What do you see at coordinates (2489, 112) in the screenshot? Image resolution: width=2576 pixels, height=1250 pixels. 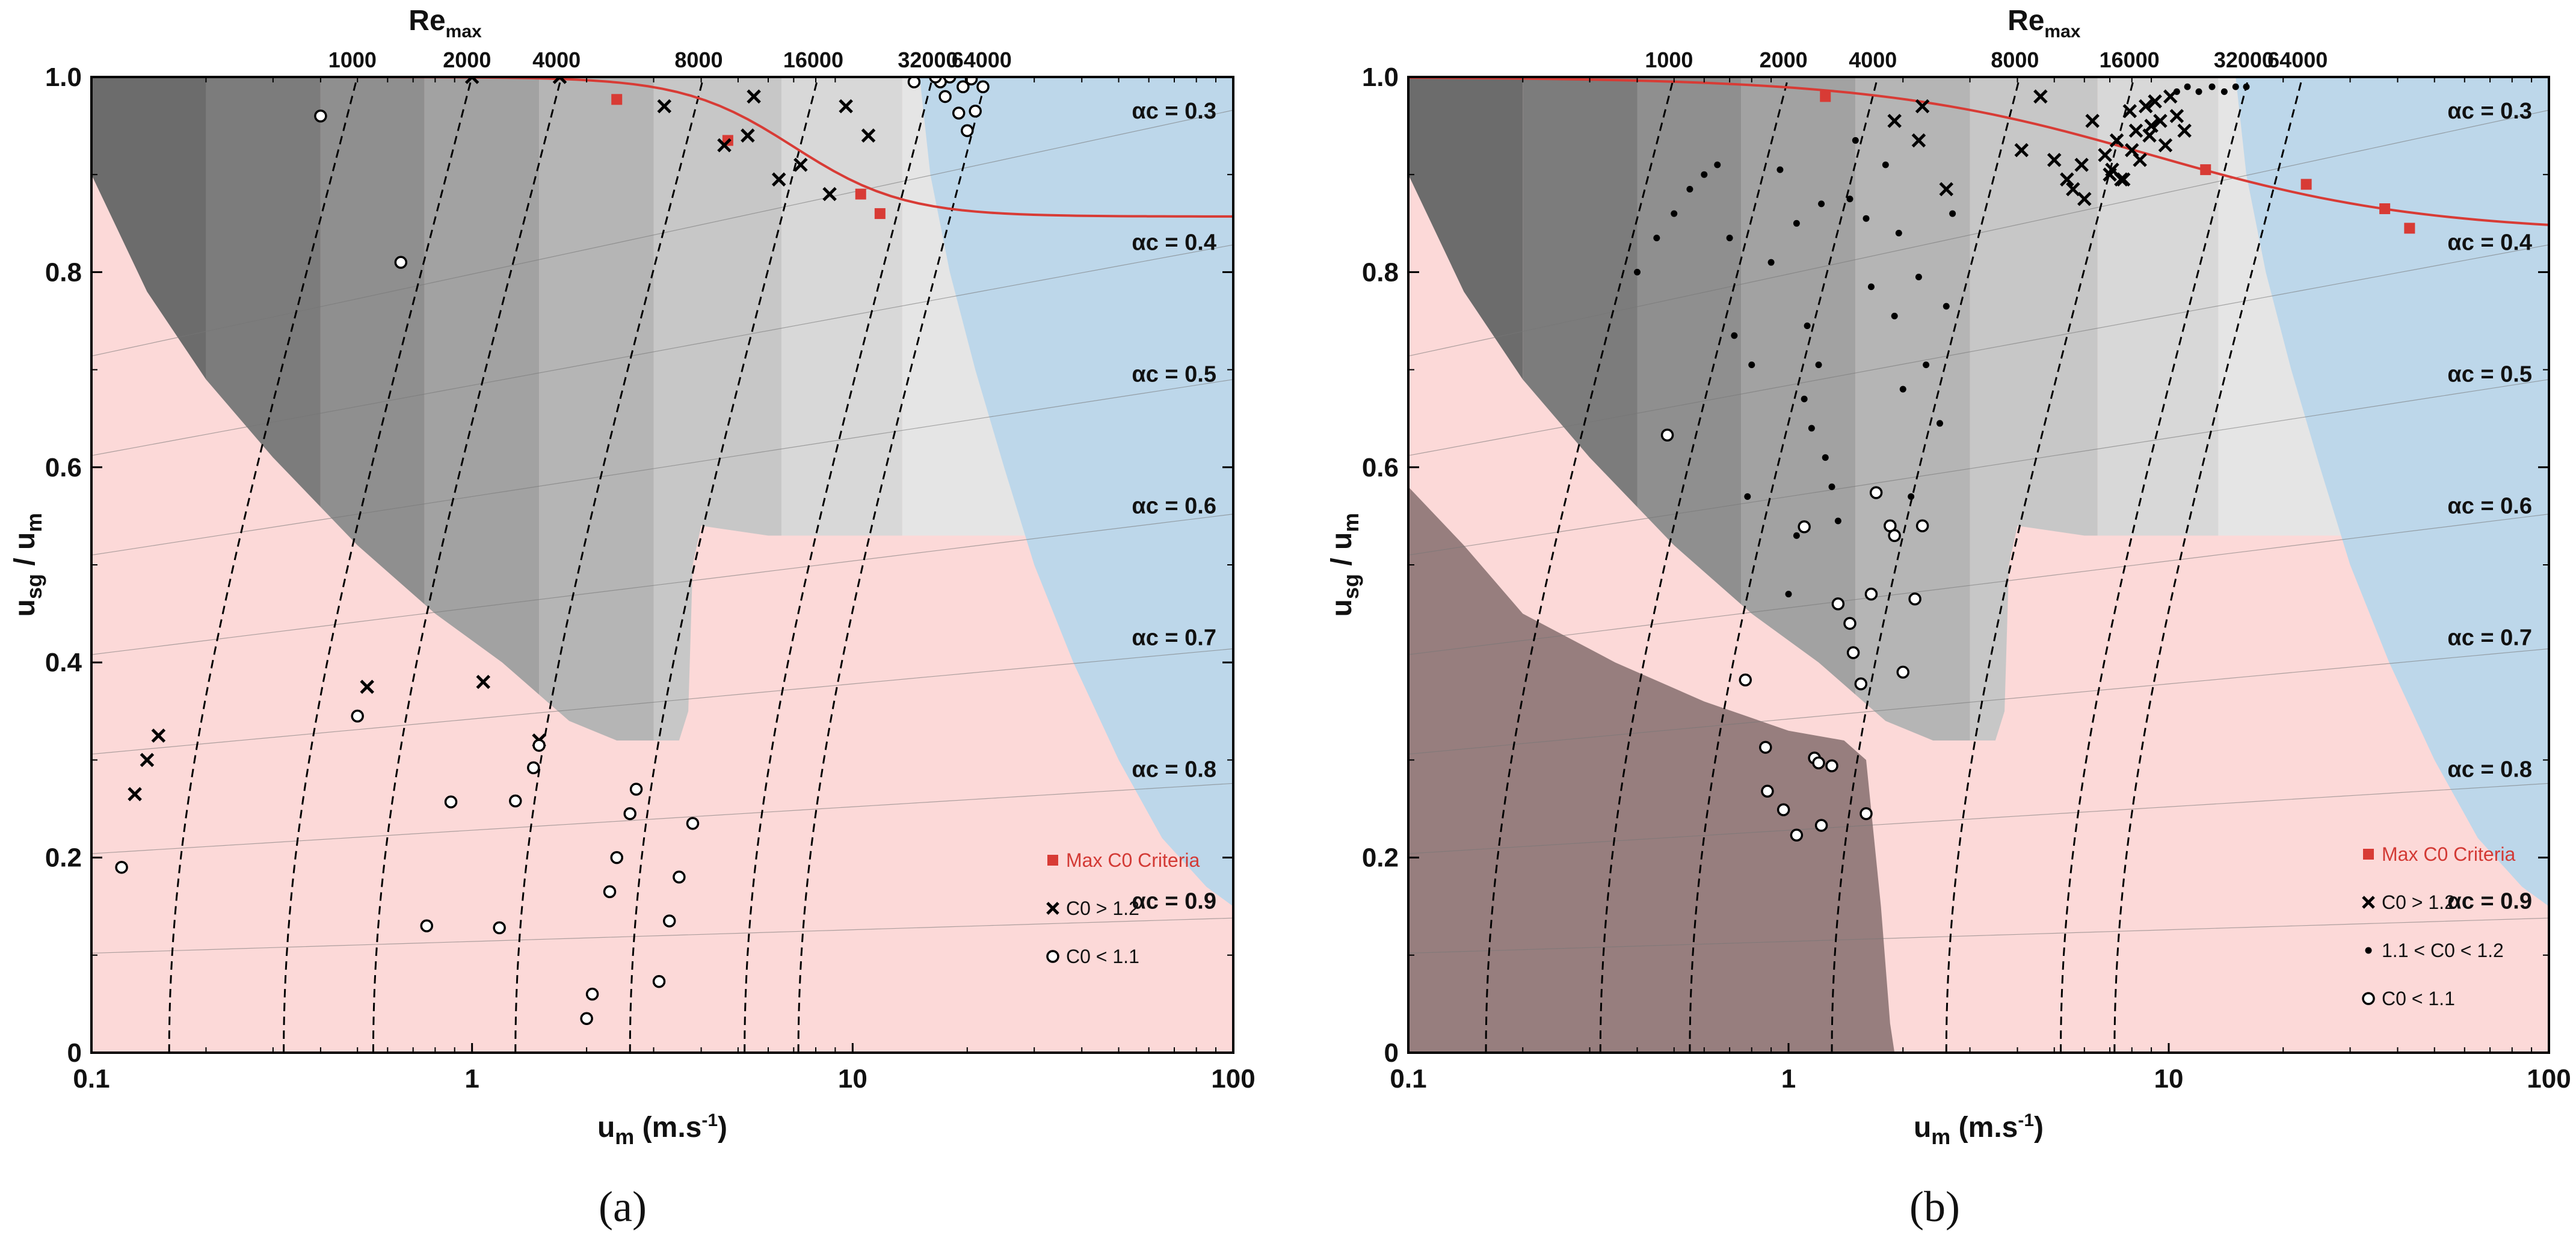 I see `alpha-label: αc = 0.3` at bounding box center [2489, 112].